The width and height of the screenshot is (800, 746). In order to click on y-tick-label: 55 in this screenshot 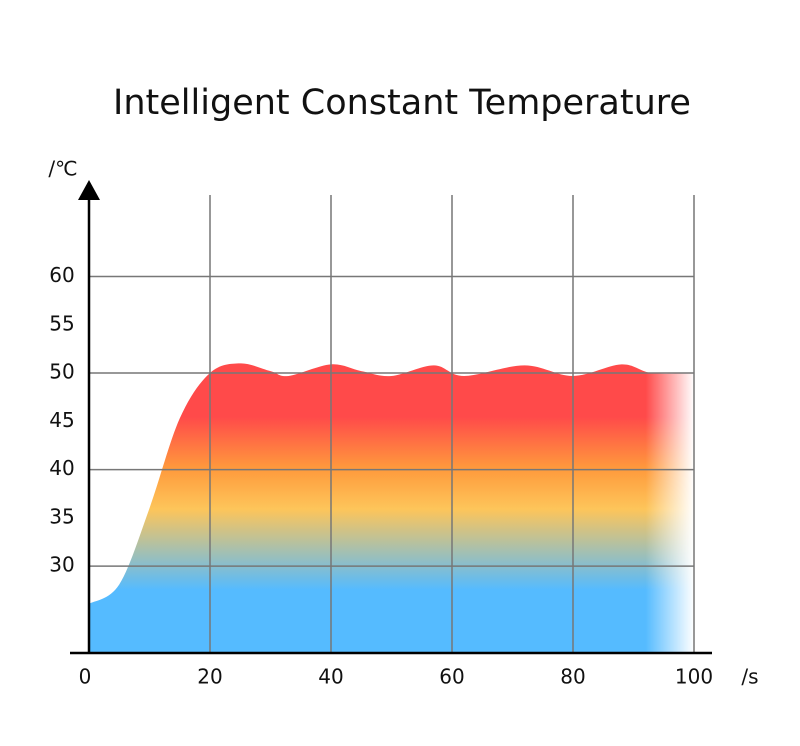, I will do `click(61, 323)`.